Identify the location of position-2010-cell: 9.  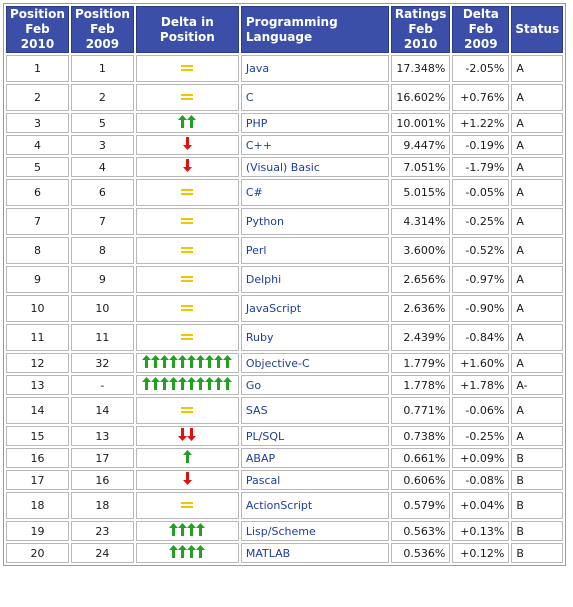
(37, 279).